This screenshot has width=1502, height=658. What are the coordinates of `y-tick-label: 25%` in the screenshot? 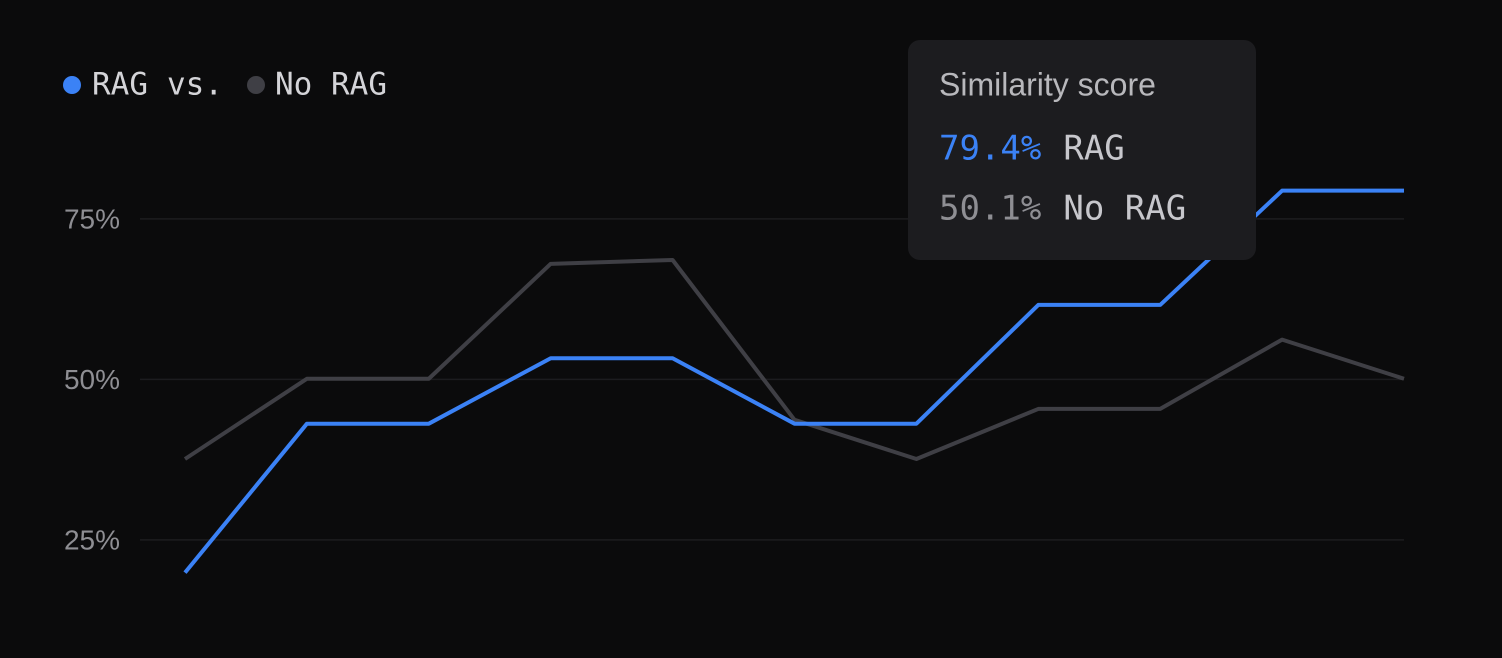 It's located at (92, 539).